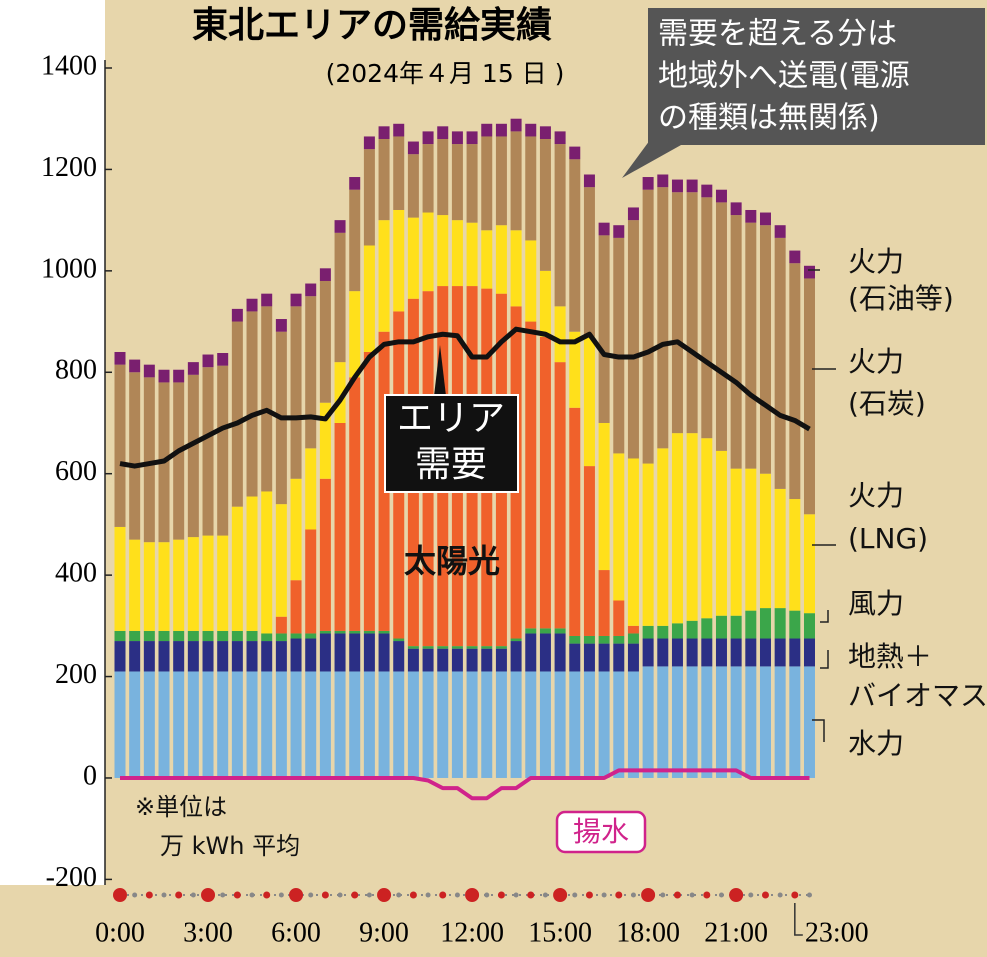  I want to click on demand-pointer, so click(440, 370).